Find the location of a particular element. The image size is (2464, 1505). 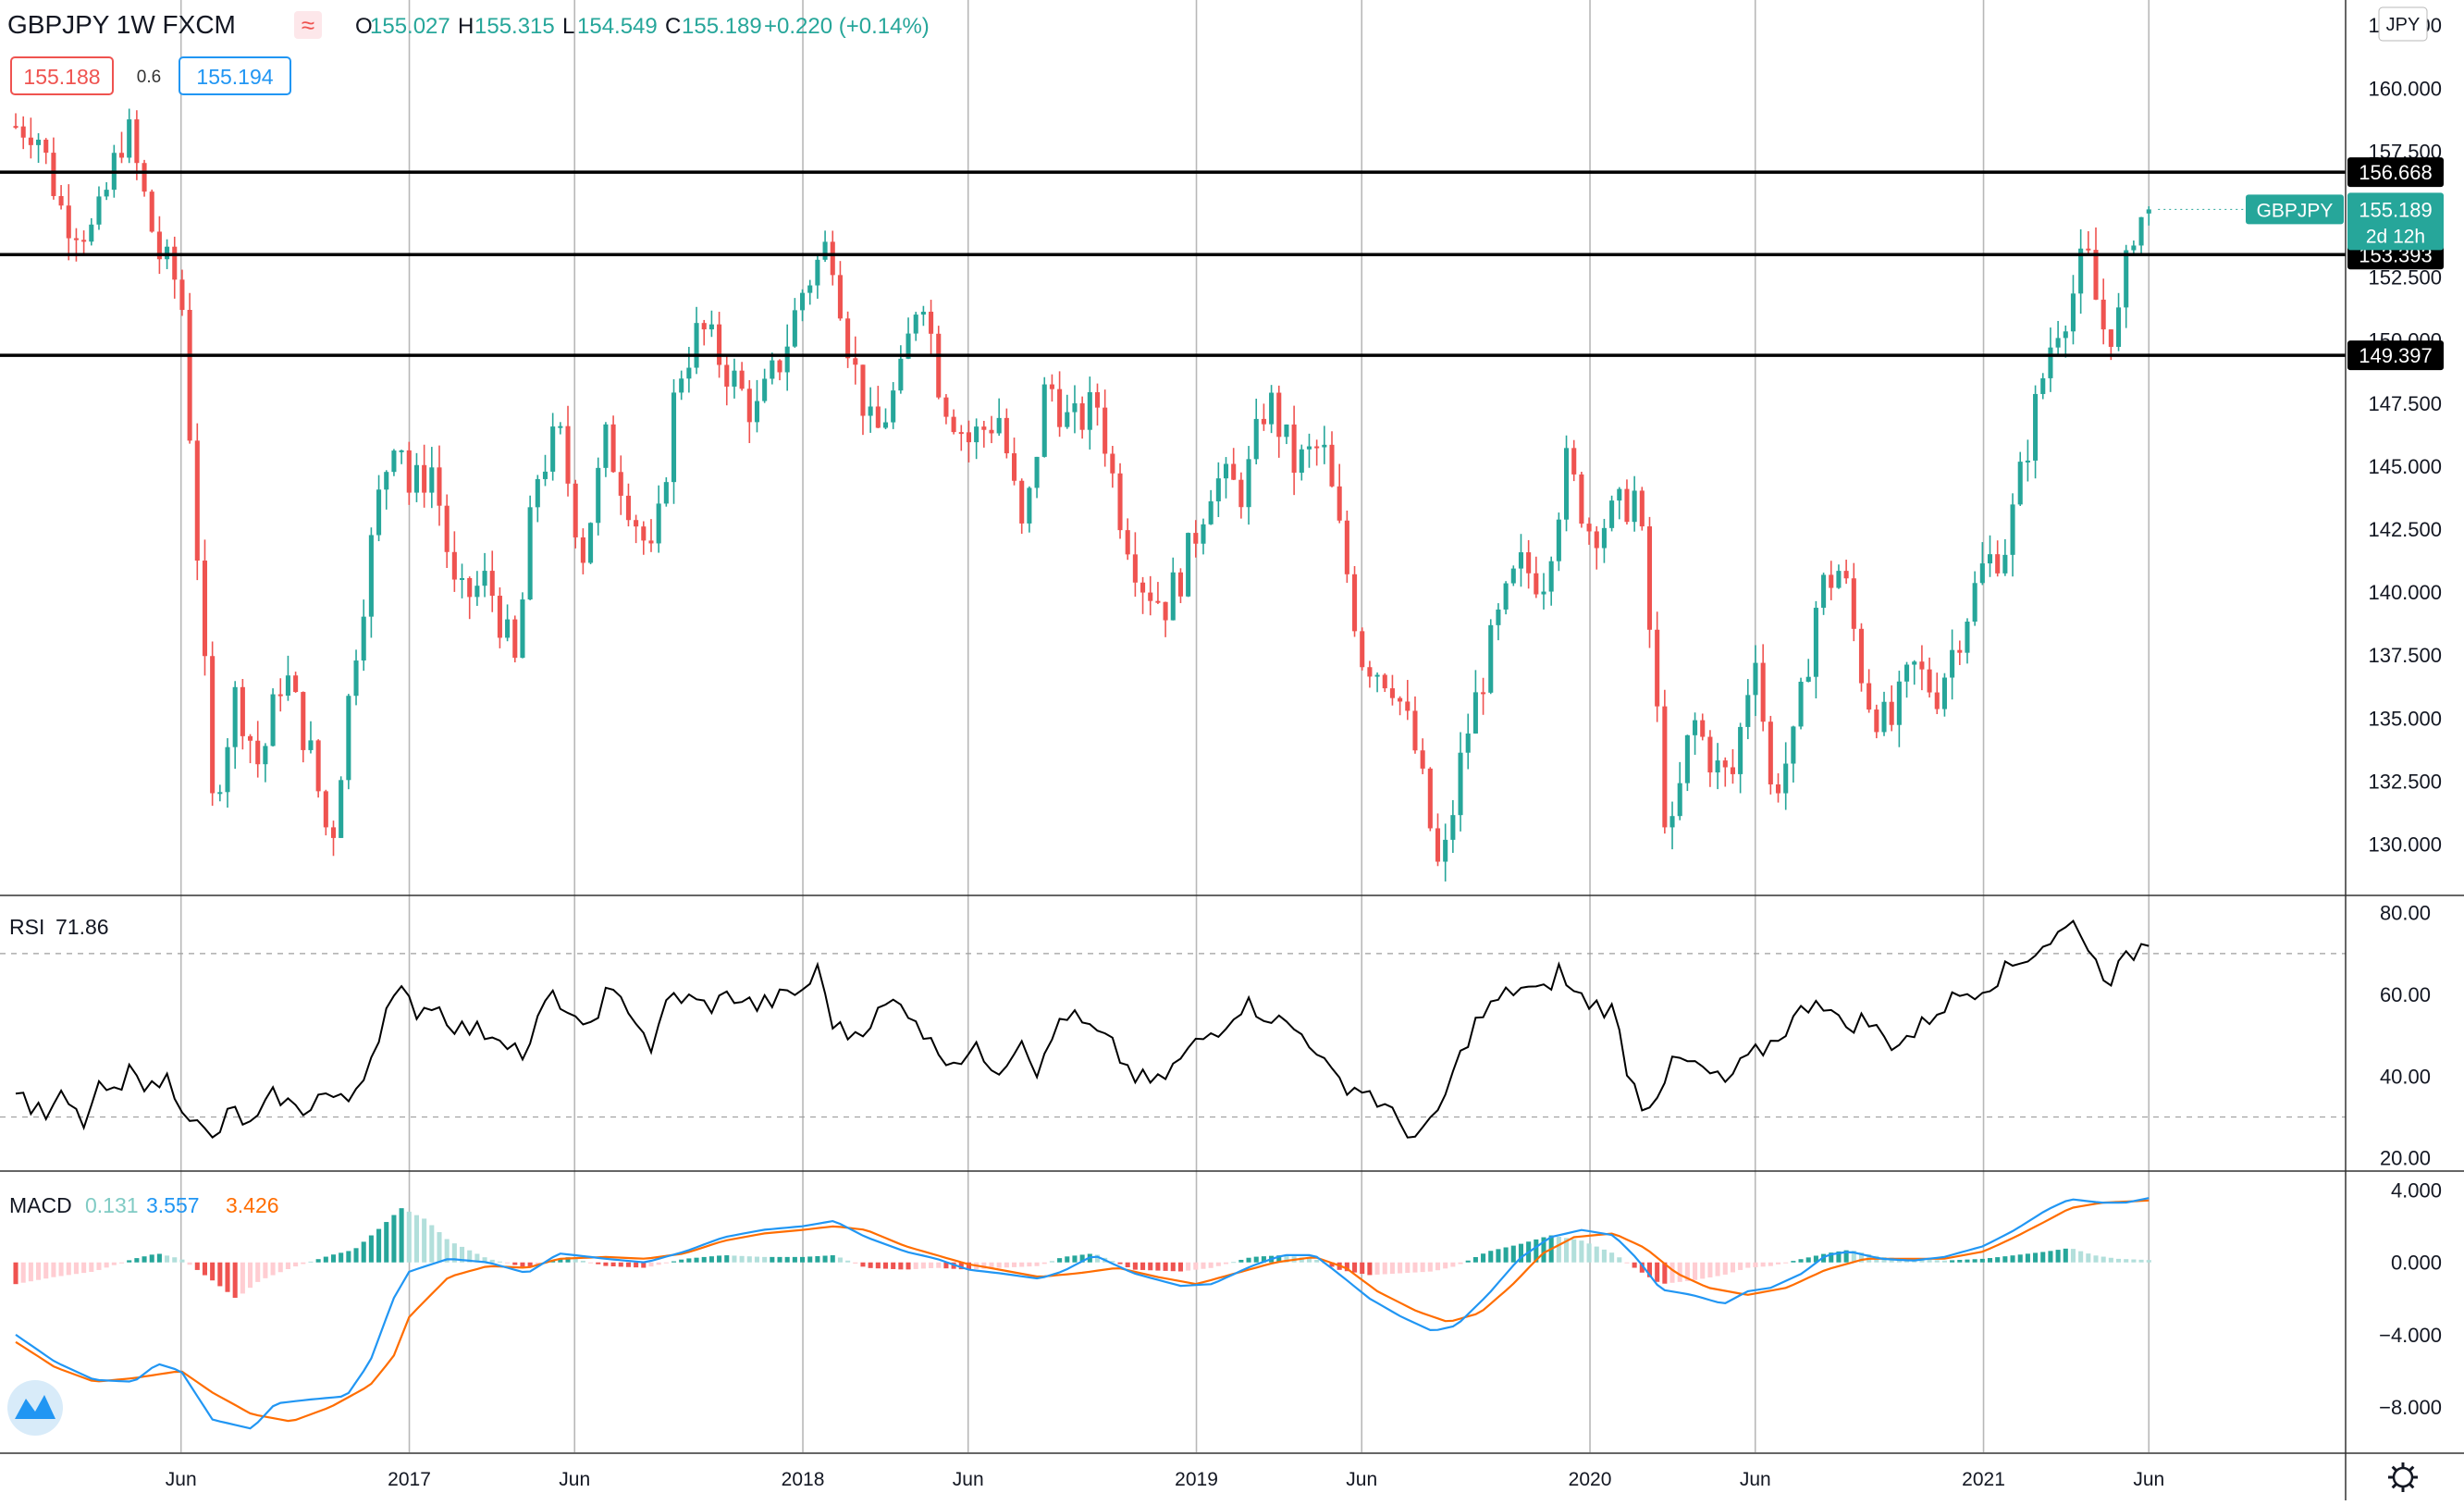

ask-box is located at coordinates (235, 75).